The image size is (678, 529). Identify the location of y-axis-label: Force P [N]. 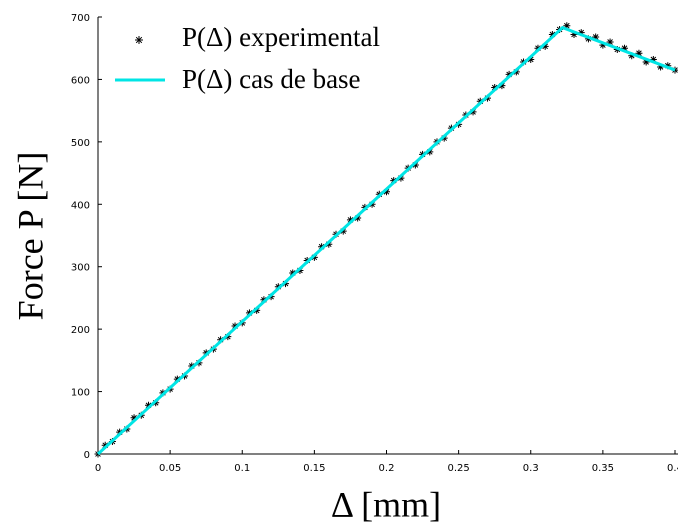
(30, 236).